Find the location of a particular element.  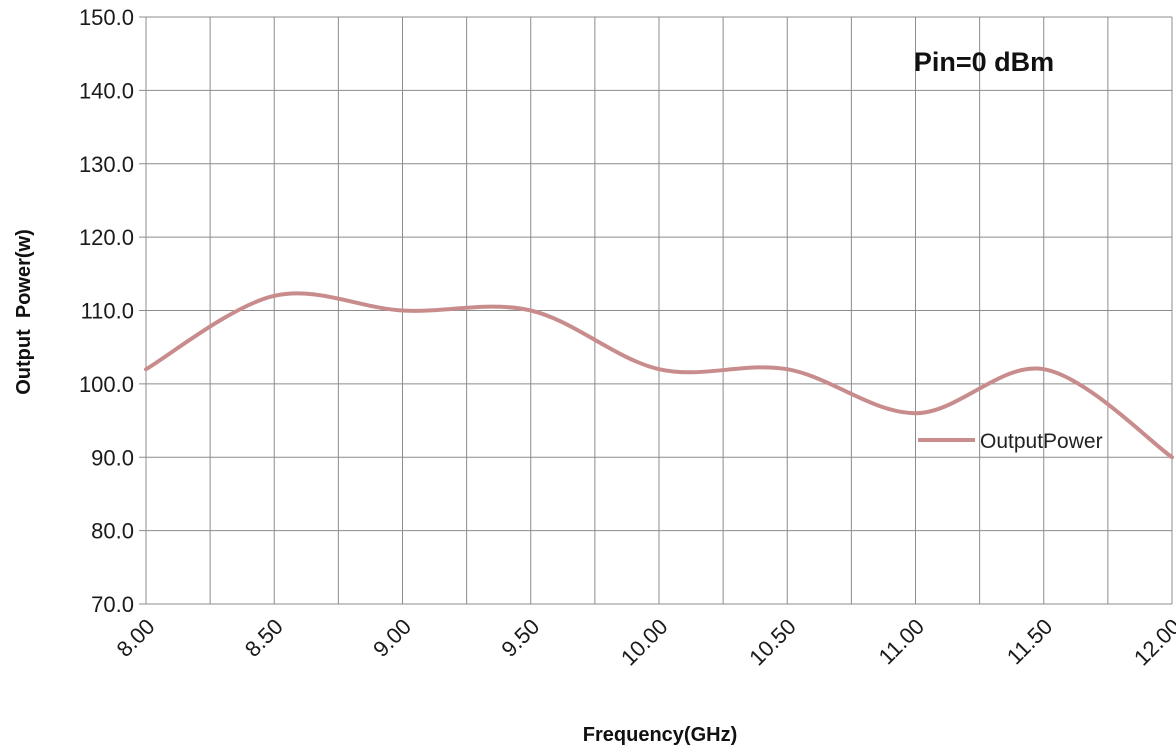

x-tick-label: 12.00 is located at coordinates (1152, 642).